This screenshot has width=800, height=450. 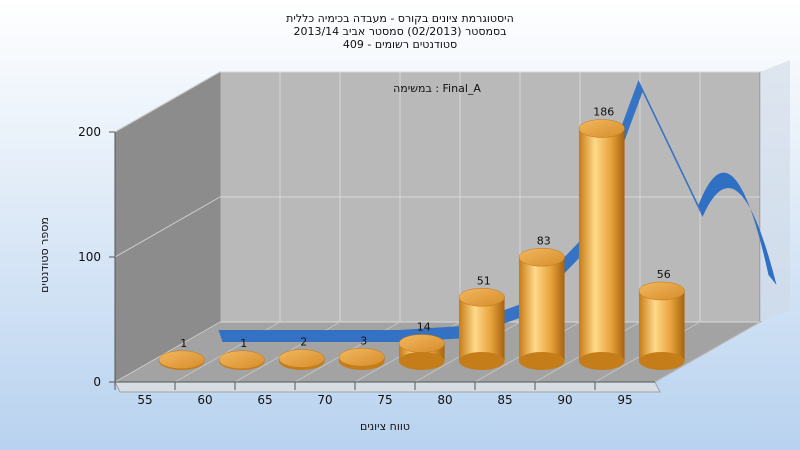 What do you see at coordinates (44, 255) in the screenshot?
I see `y-axis-label: מספר סטודנטים` at bounding box center [44, 255].